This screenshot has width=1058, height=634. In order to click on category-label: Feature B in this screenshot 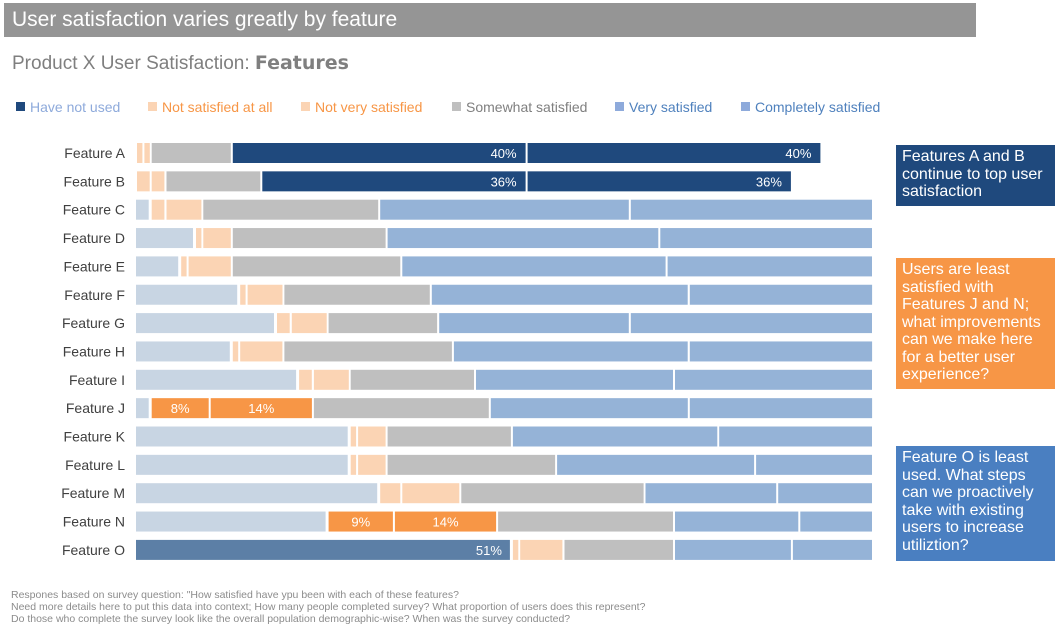, I will do `click(94, 181)`.